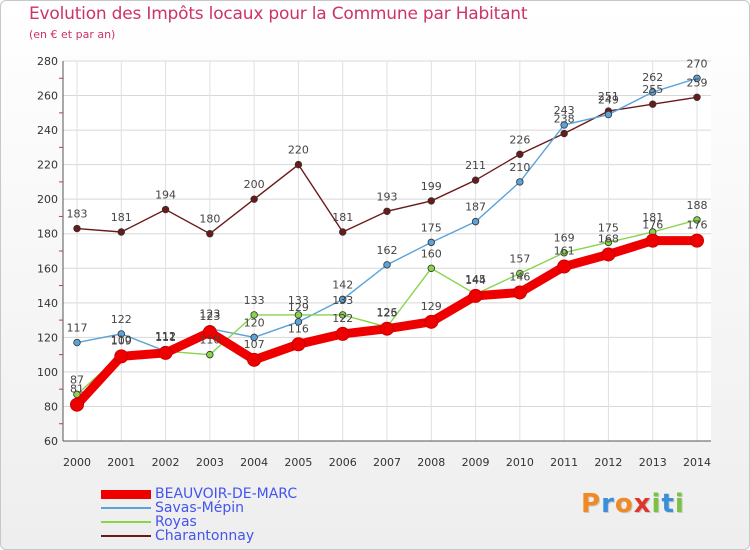 This screenshot has width=750, height=550. What do you see at coordinates (166, 462) in the screenshot?
I see `x-tick-label: 2002` at bounding box center [166, 462].